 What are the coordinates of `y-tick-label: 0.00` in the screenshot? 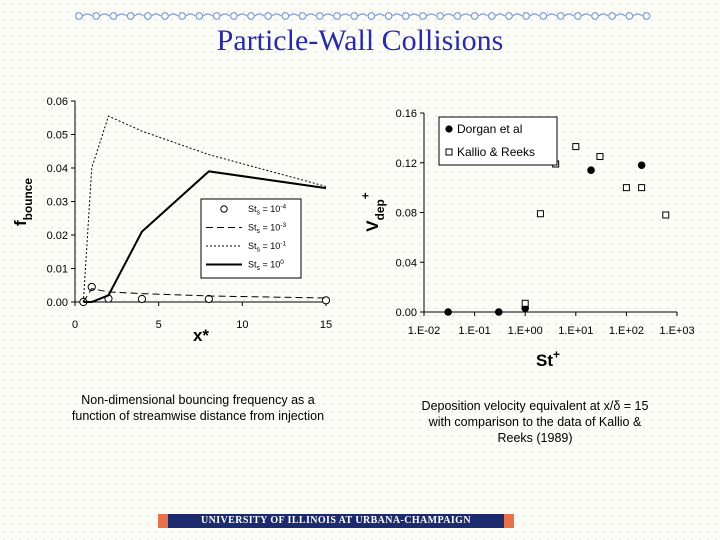 It's located at (406, 313).